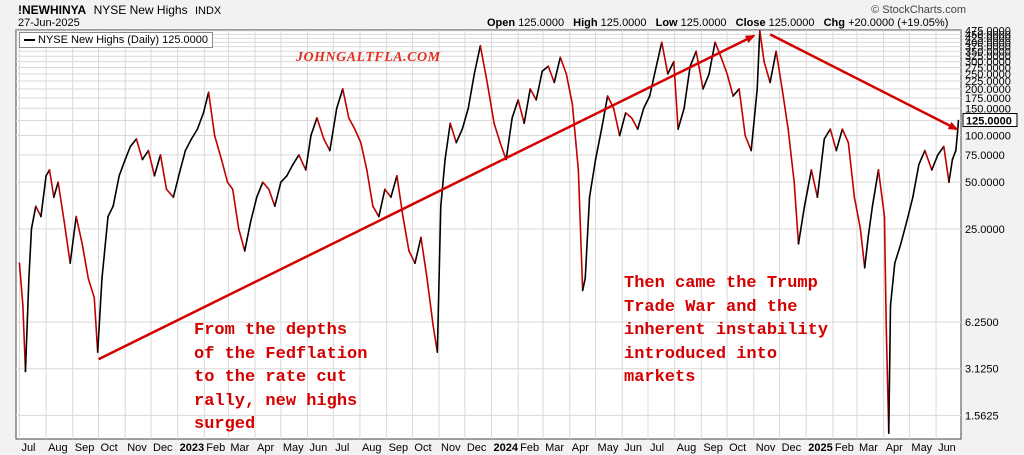 This screenshot has width=1024, height=455. Describe the element at coordinates (49, 23) in the screenshot. I see `chart-date: 27-Jun-2025` at that location.